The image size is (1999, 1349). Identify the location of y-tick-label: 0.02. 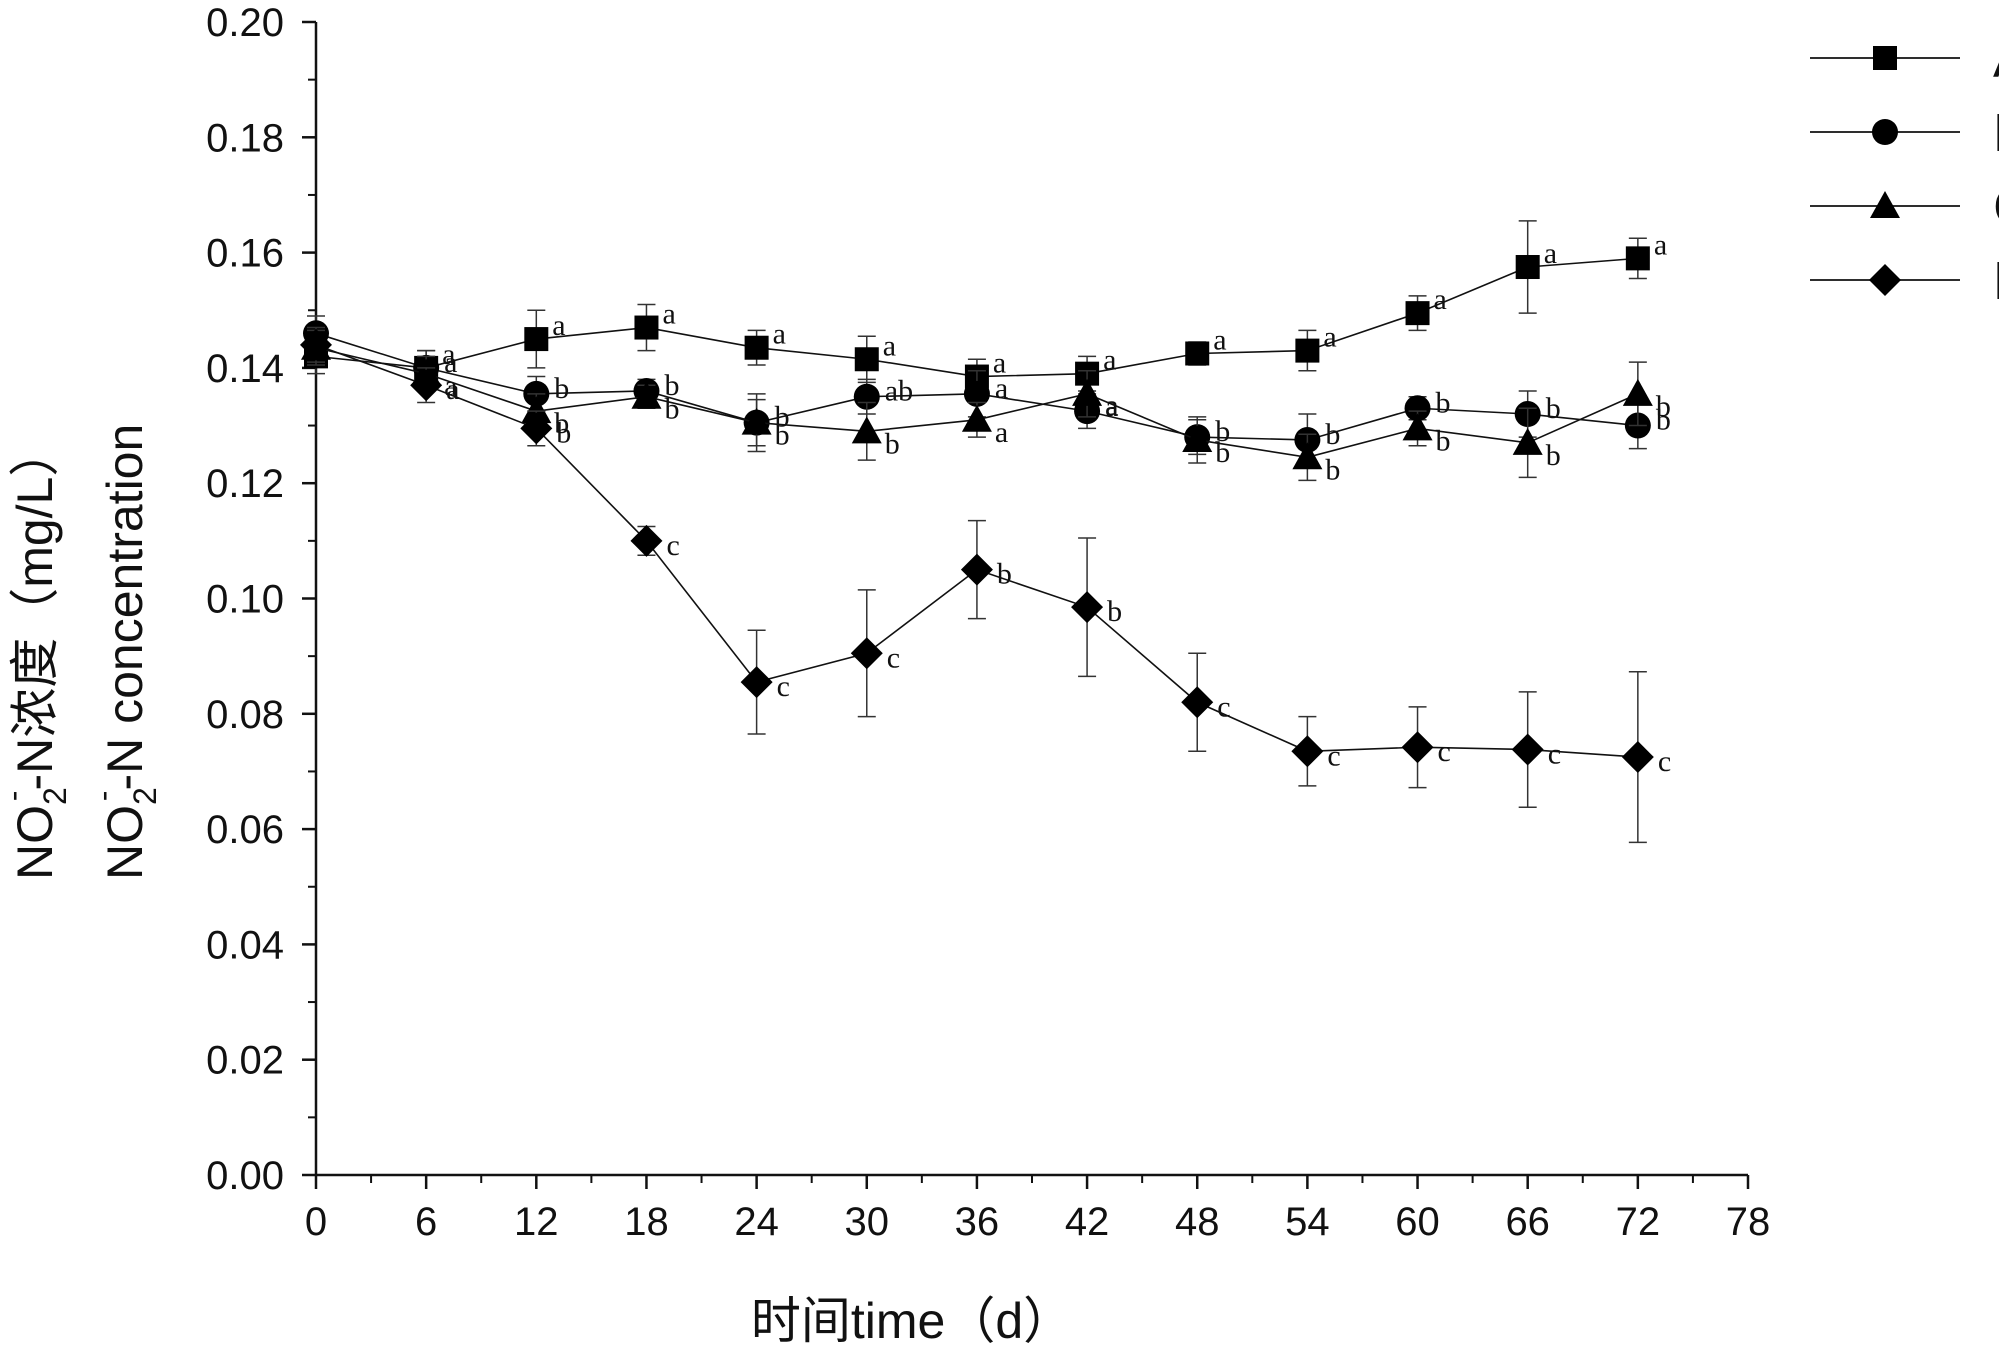
(245, 1061).